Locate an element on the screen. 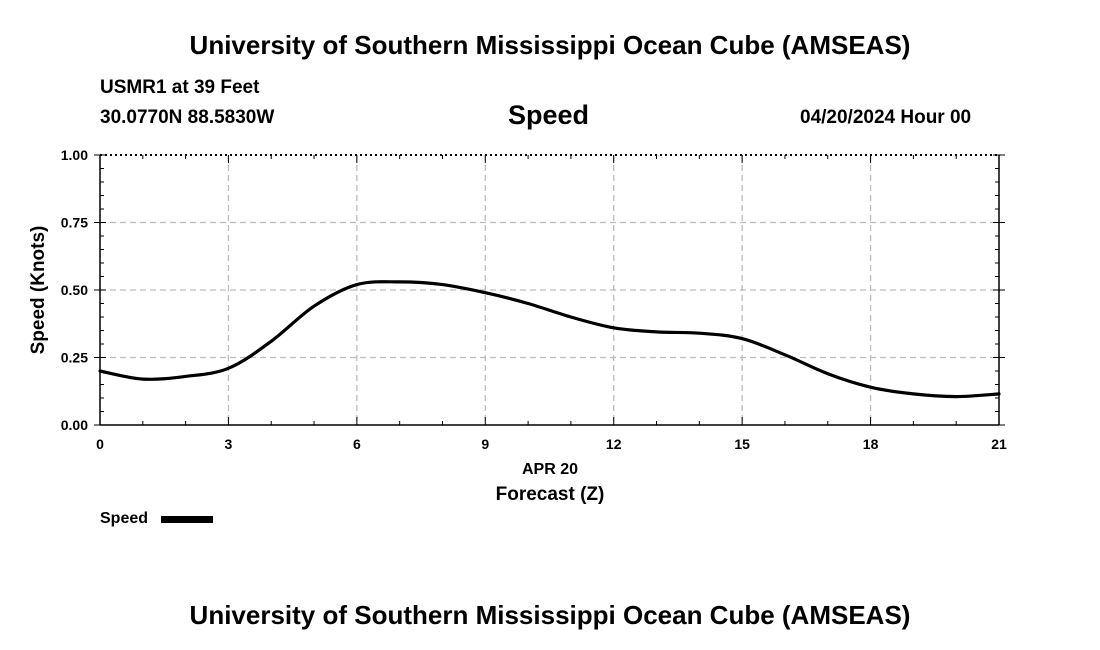 The width and height of the screenshot is (1100, 650). x-tick-label: 6 is located at coordinates (357, 444).